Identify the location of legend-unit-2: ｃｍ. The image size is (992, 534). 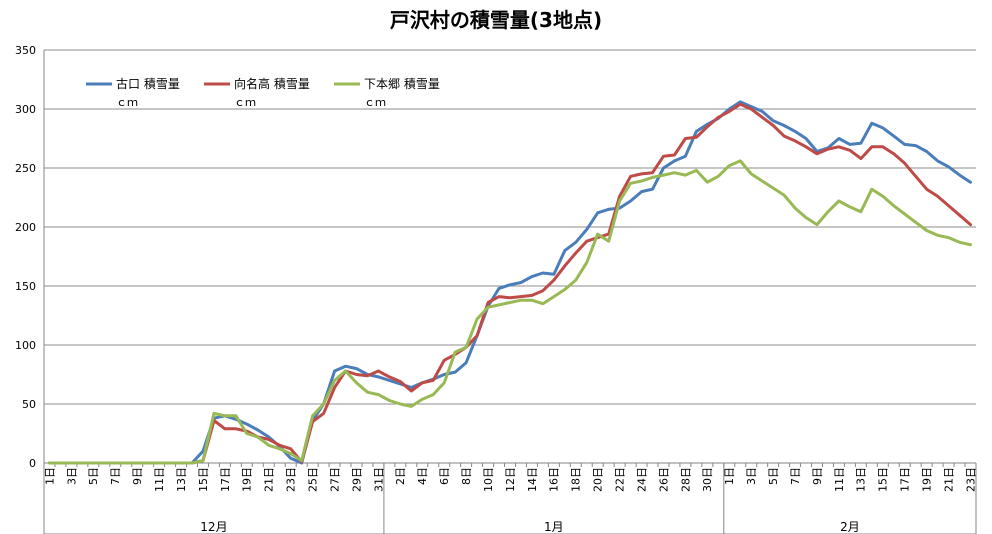
(245, 102).